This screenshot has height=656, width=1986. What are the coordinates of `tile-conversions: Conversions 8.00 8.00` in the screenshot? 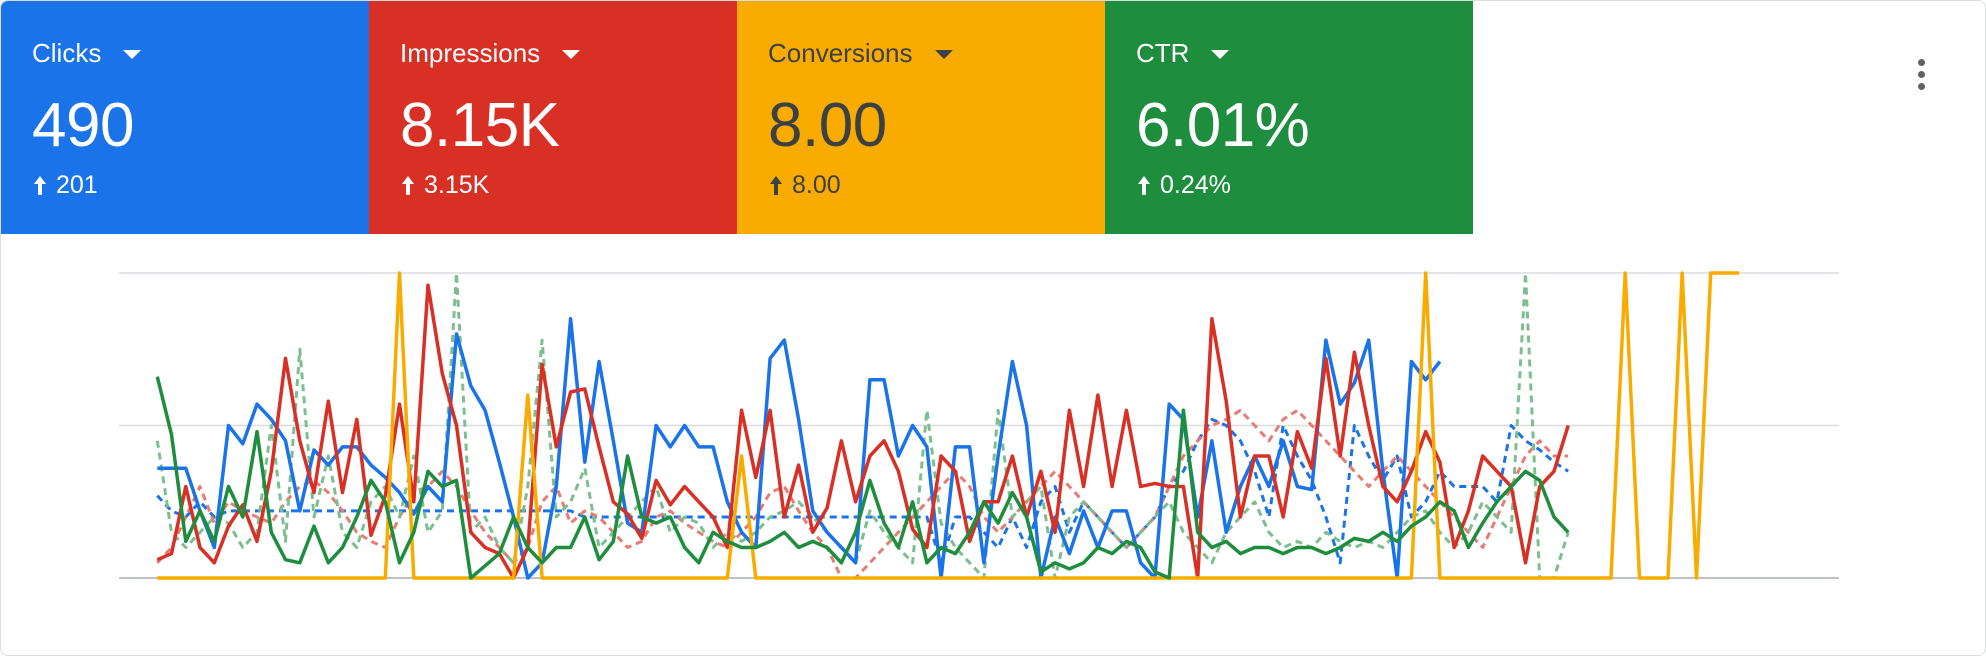 It's located at (921, 117).